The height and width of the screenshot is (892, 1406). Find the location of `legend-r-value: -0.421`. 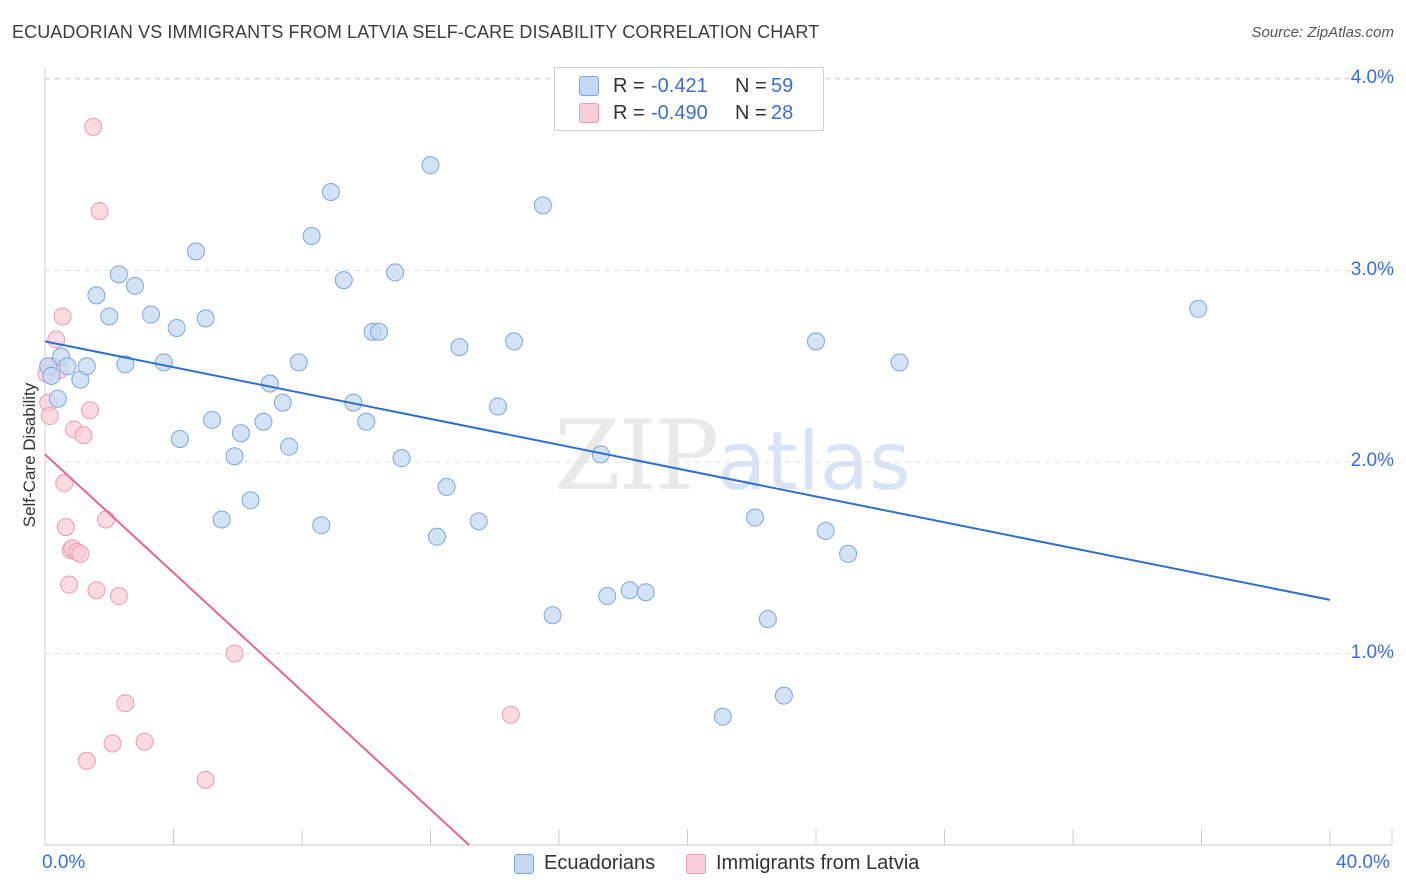

legend-r-value: -0.421 is located at coordinates (679, 85).